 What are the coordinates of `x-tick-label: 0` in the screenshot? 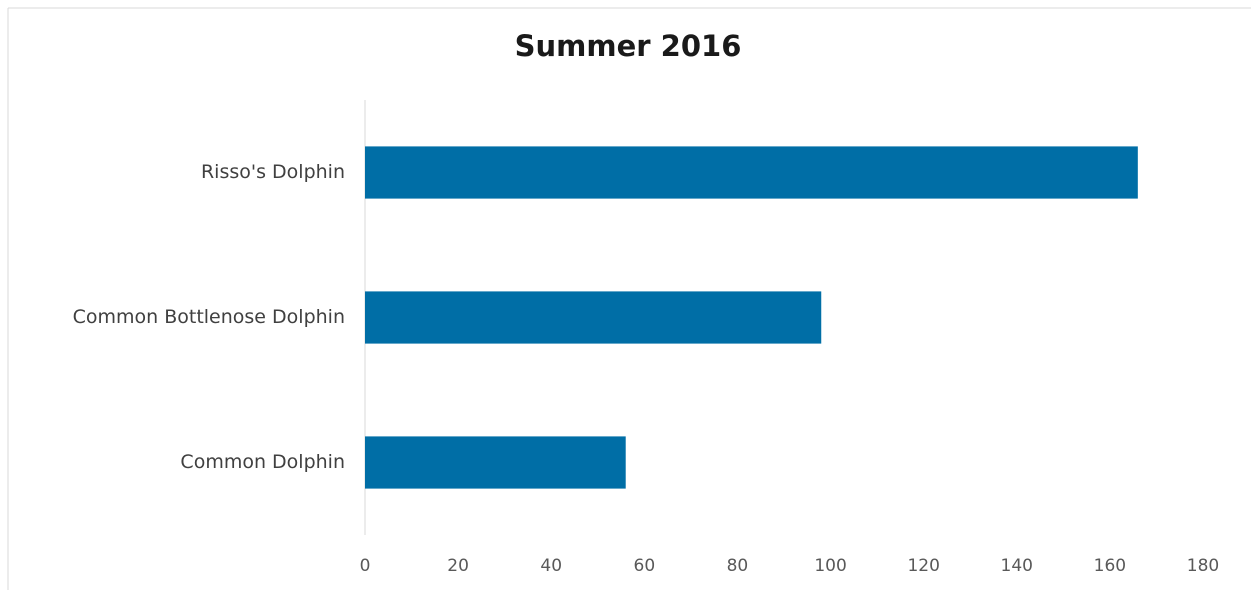 It's located at (365, 566).